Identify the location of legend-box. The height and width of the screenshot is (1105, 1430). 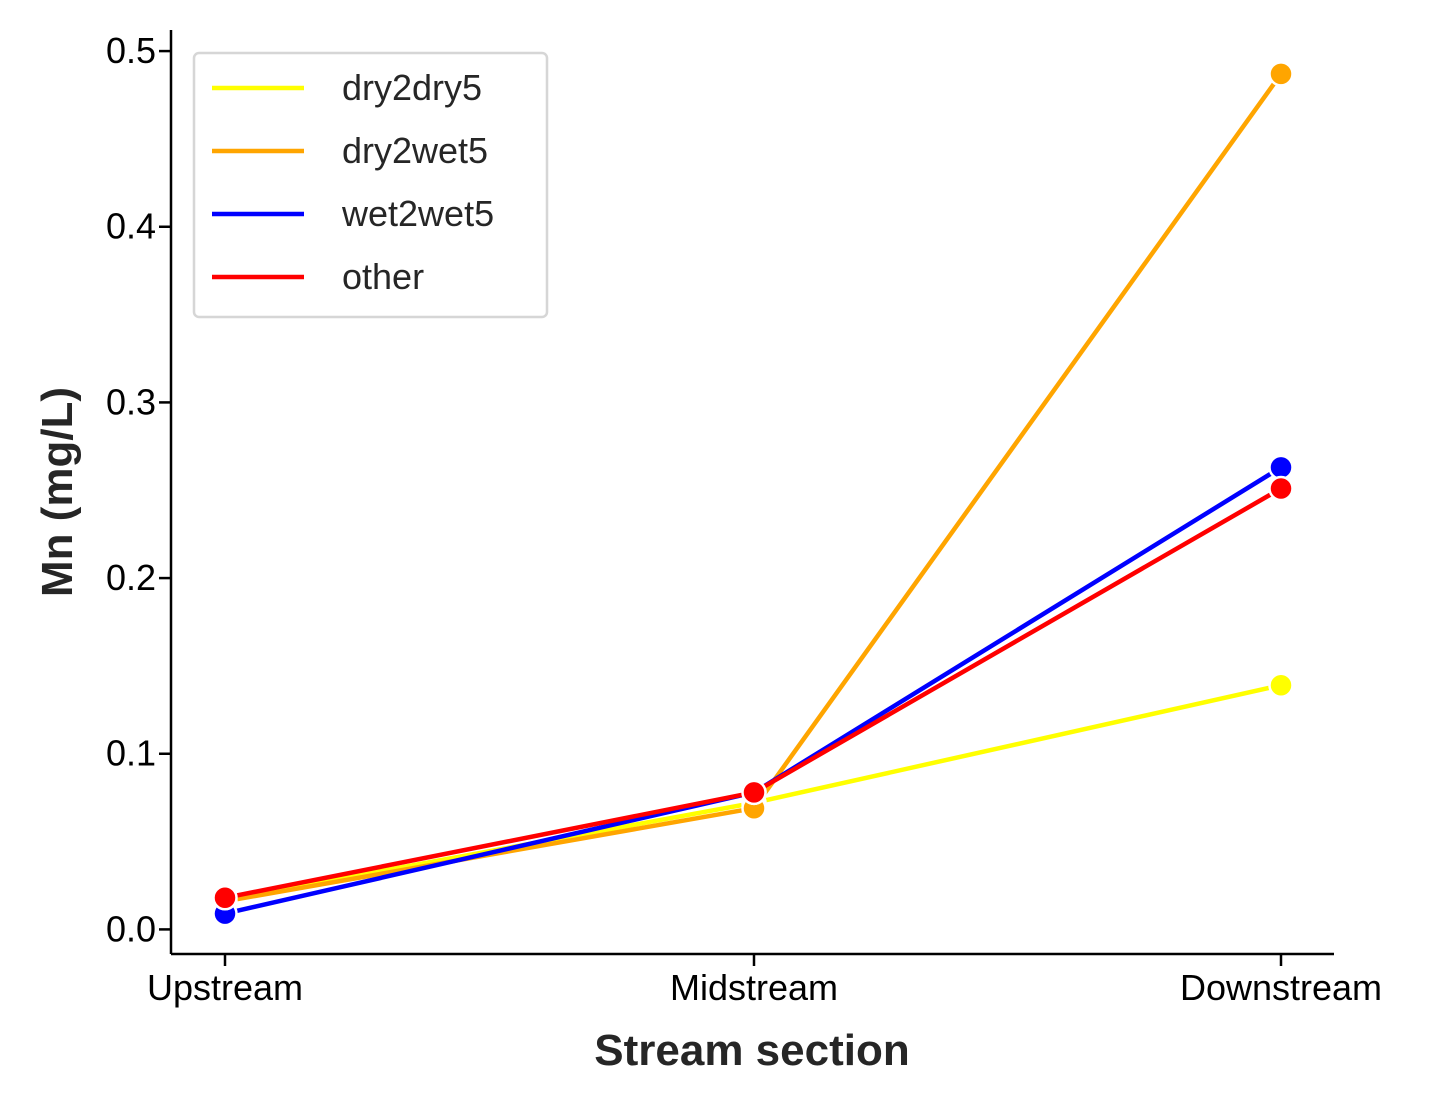
(370, 185).